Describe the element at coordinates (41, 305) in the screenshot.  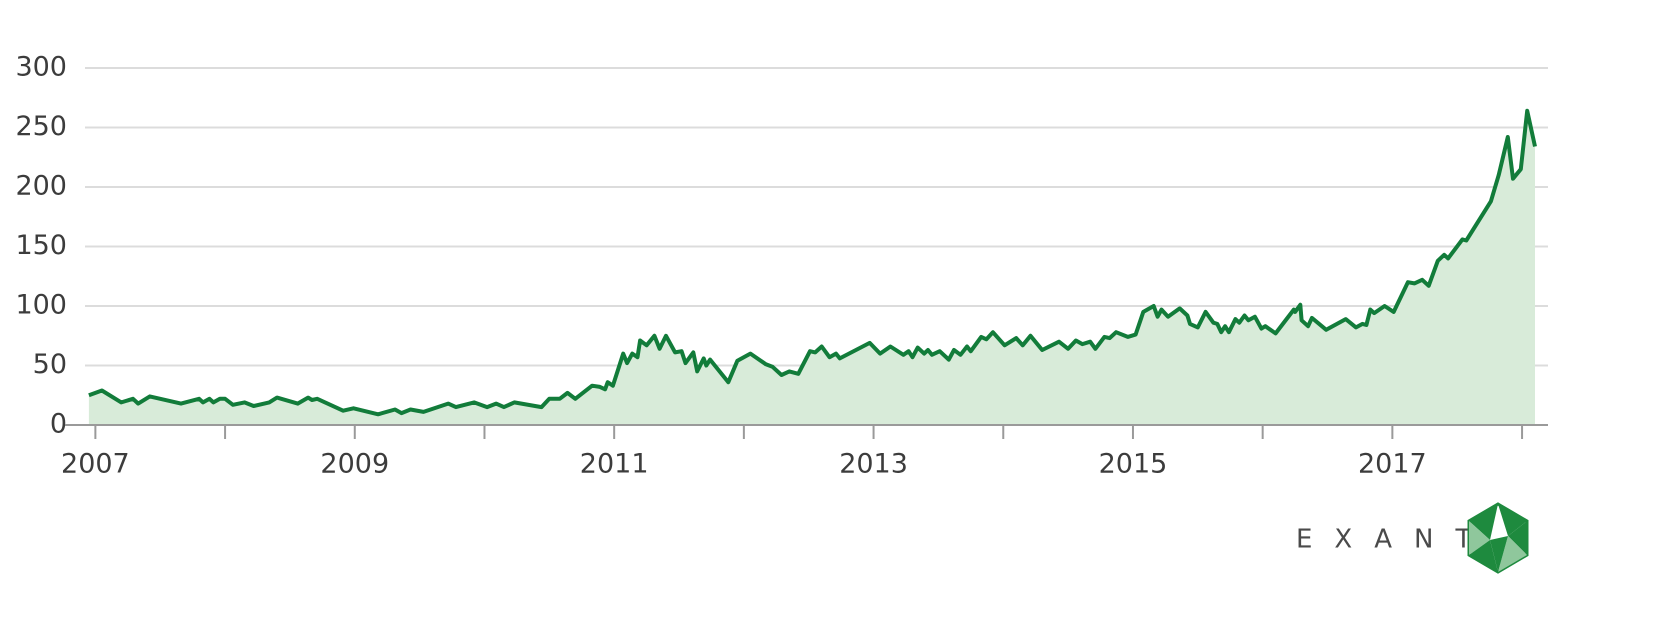
I see `y-tick-label: 100` at that location.